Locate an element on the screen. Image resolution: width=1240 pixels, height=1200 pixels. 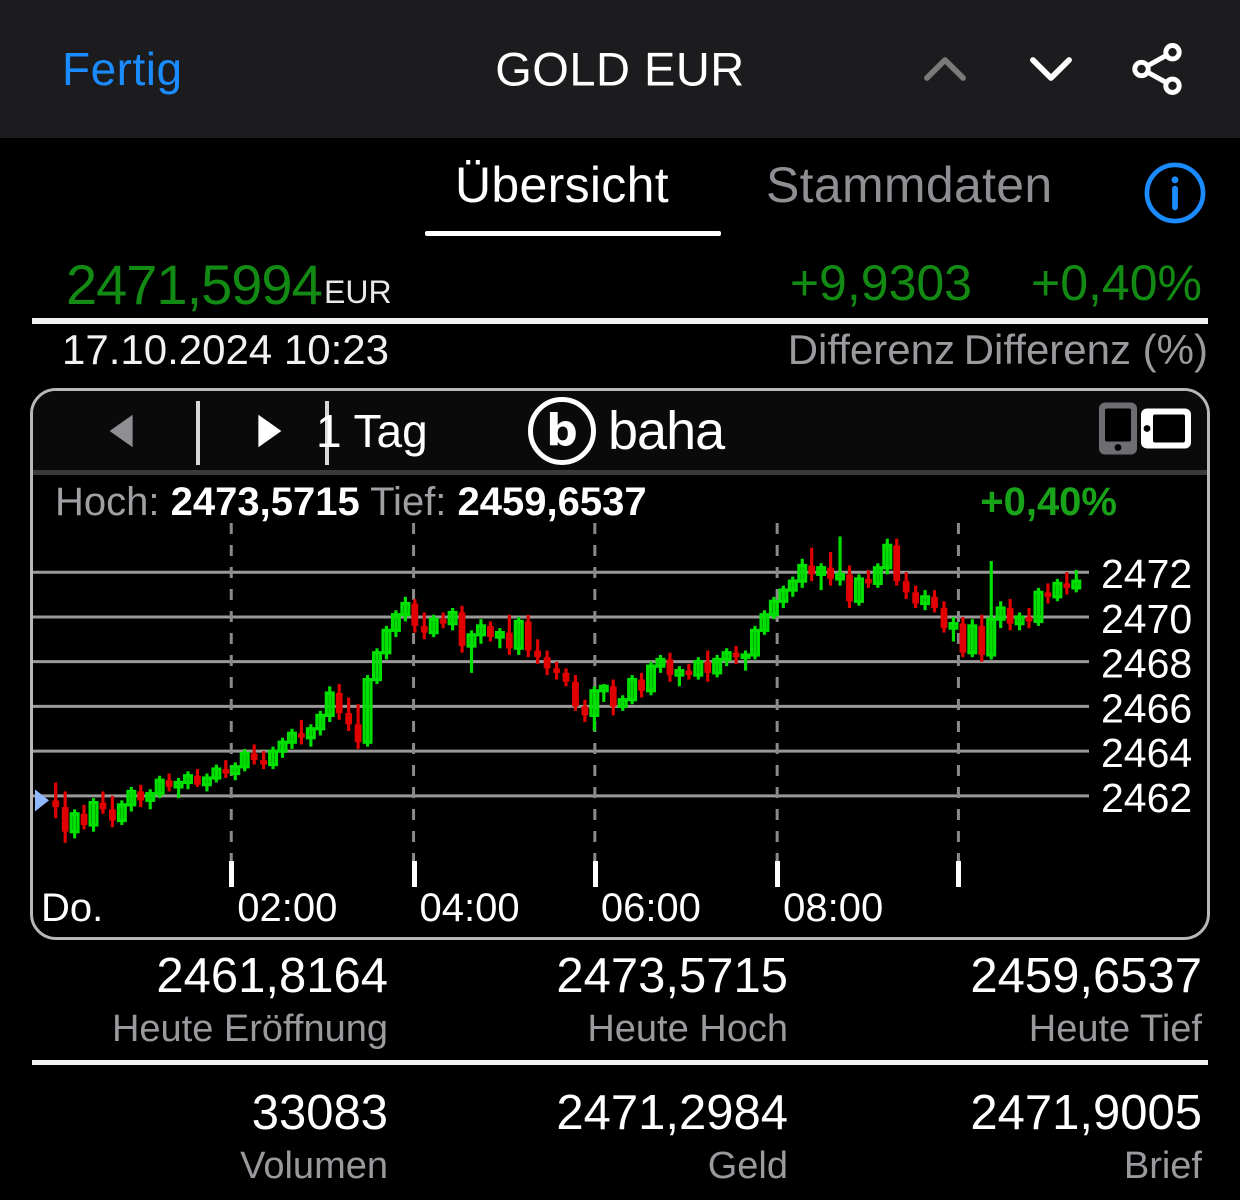
x-axis-tick-2: 04:00 is located at coordinates (469, 908).